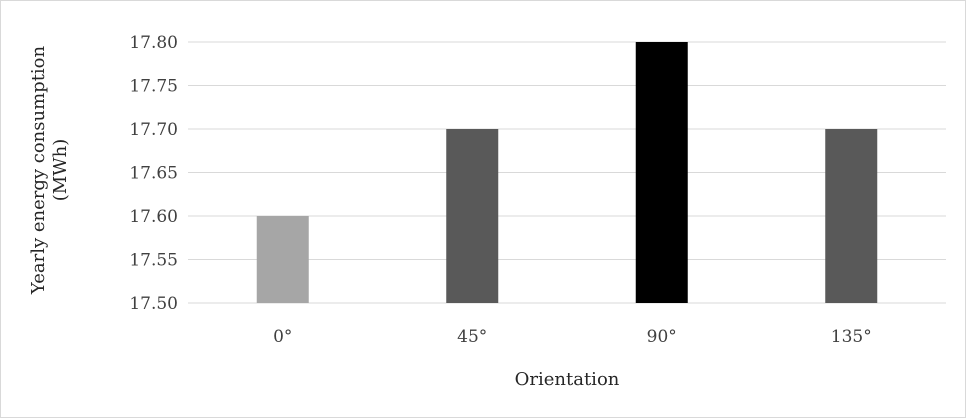  Describe the element at coordinates (282, 337) in the screenshot. I see `x-tick-label: 0°` at that location.